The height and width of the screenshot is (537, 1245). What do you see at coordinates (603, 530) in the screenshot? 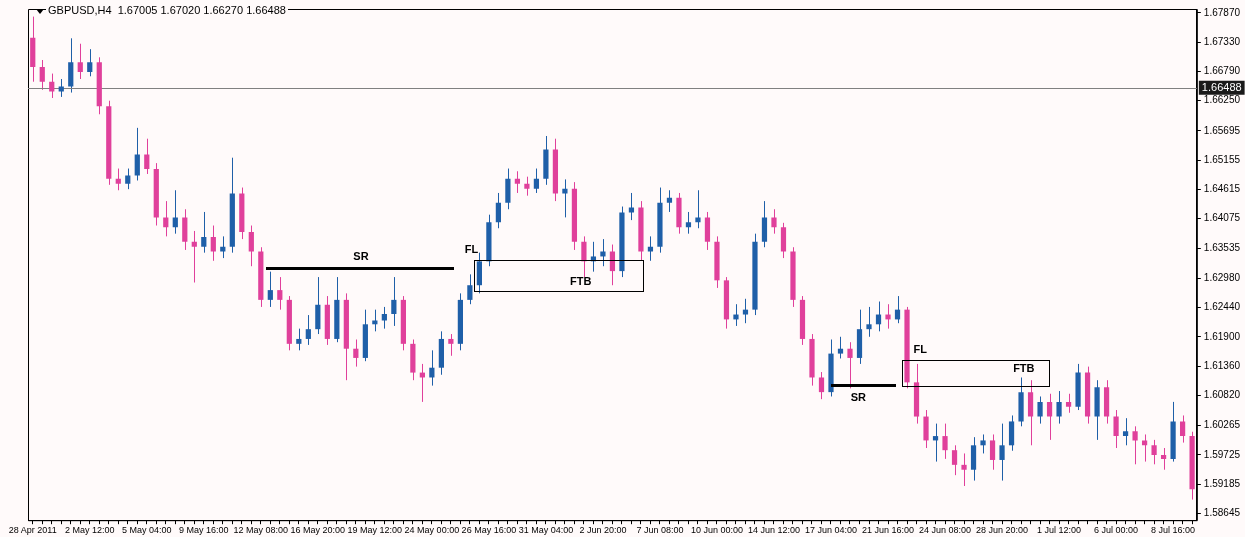
I see `x-tick-label: 2 Jun 20:00` at bounding box center [603, 530].